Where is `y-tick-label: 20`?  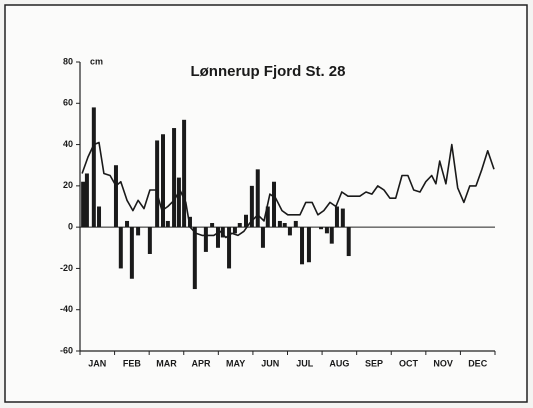
y-tick-label: 20 is located at coordinates (68, 185).